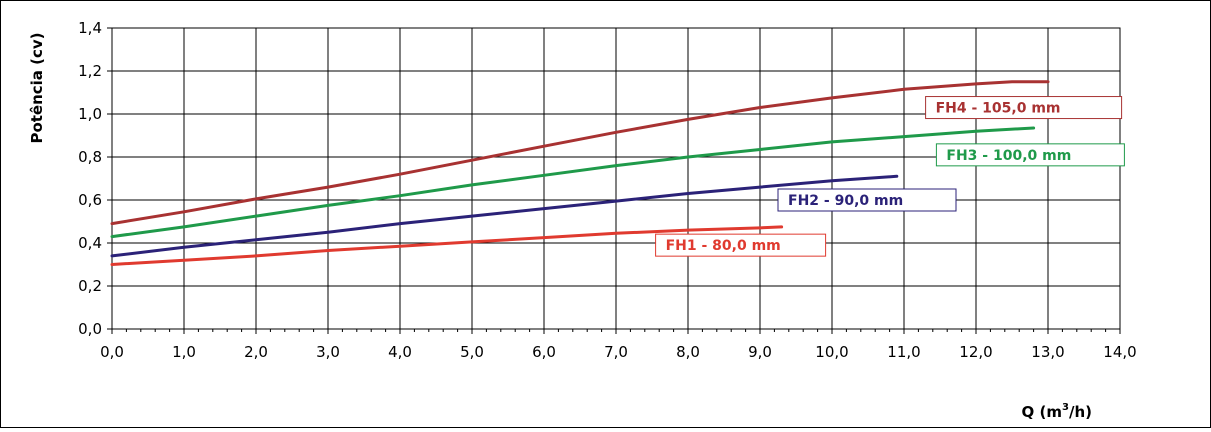  Describe the element at coordinates (544, 352) in the screenshot. I see `x-tick-label: 6,0` at that location.